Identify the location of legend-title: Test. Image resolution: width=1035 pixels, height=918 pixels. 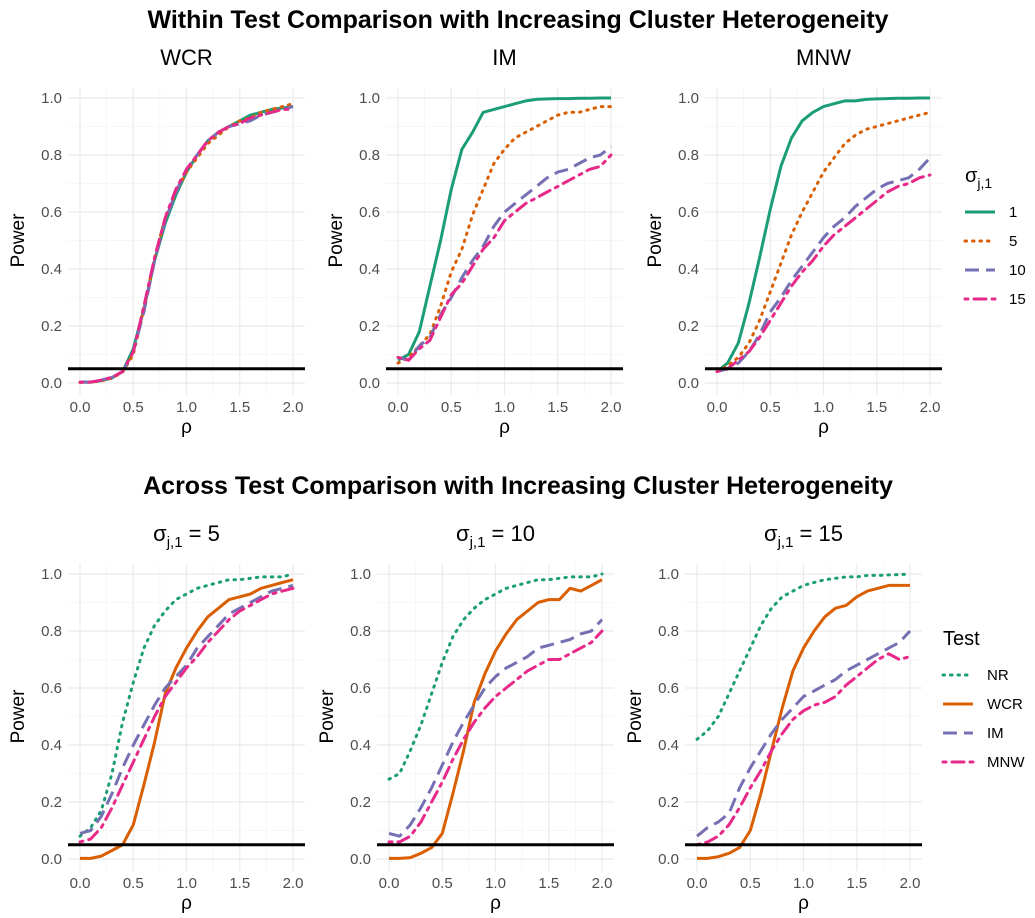
(961, 639).